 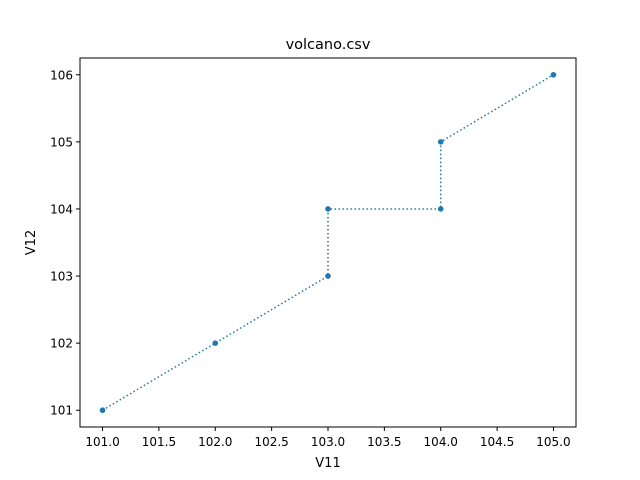 I want to click on x-tick-label: 104.0, so click(x=441, y=442).